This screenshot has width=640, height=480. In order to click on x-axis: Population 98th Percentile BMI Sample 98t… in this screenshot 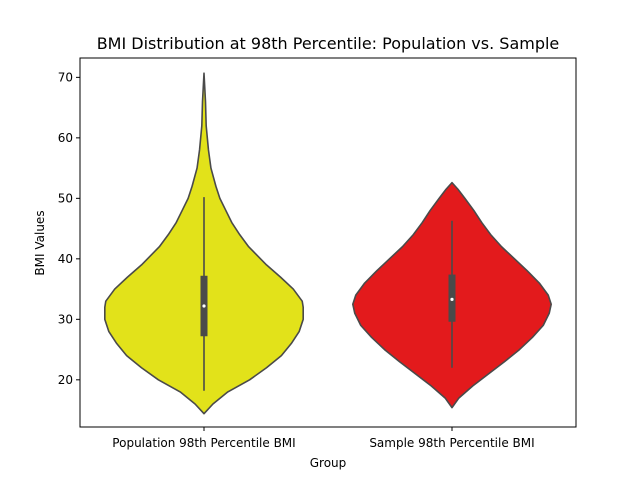, I will do `click(323, 438)`.